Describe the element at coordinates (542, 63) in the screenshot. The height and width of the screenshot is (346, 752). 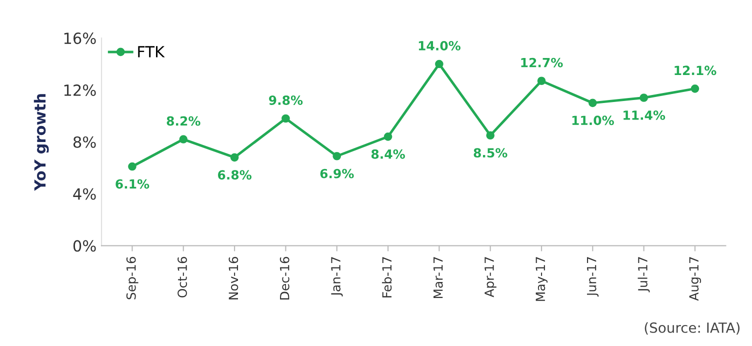
I see `data-label: 12.7%` at that location.